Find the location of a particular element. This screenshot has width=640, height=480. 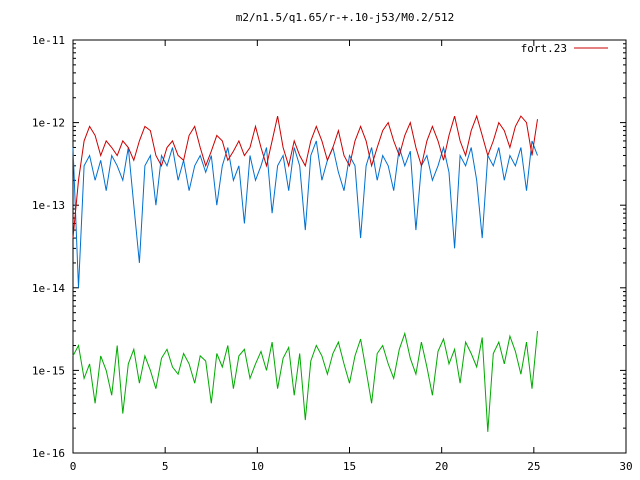

legend: fort.23 is located at coordinates (564, 48).